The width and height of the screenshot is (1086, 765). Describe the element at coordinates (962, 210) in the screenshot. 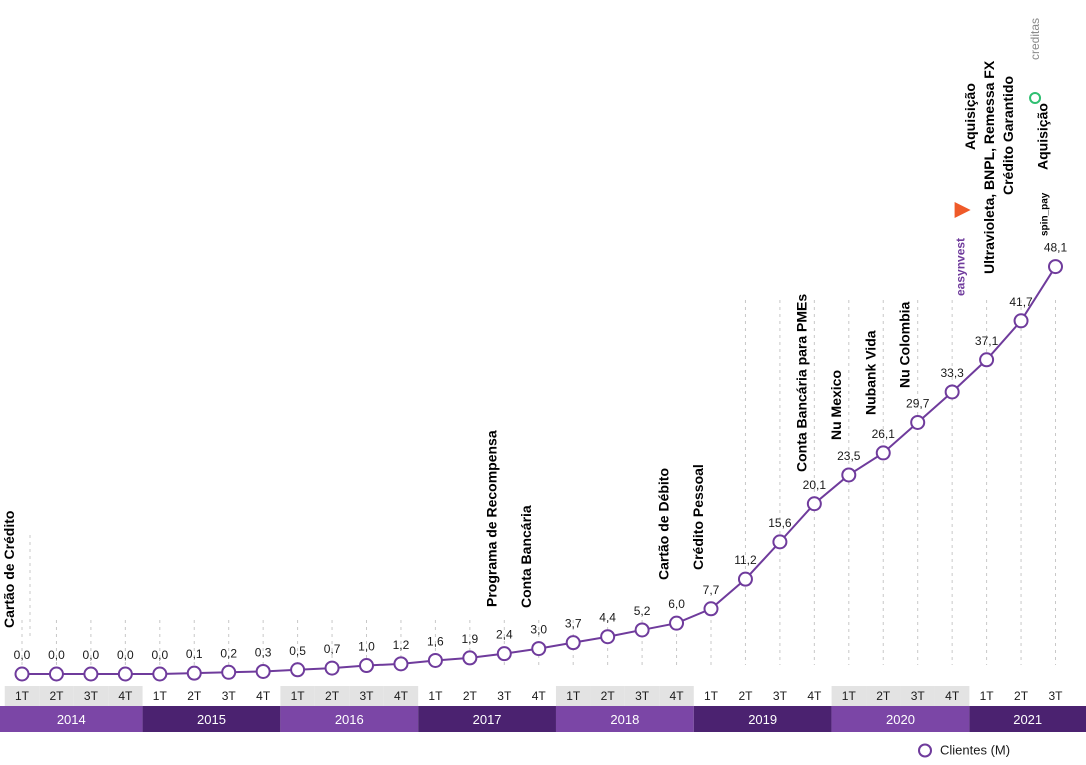

I see `easynvest-logo-icon` at that location.